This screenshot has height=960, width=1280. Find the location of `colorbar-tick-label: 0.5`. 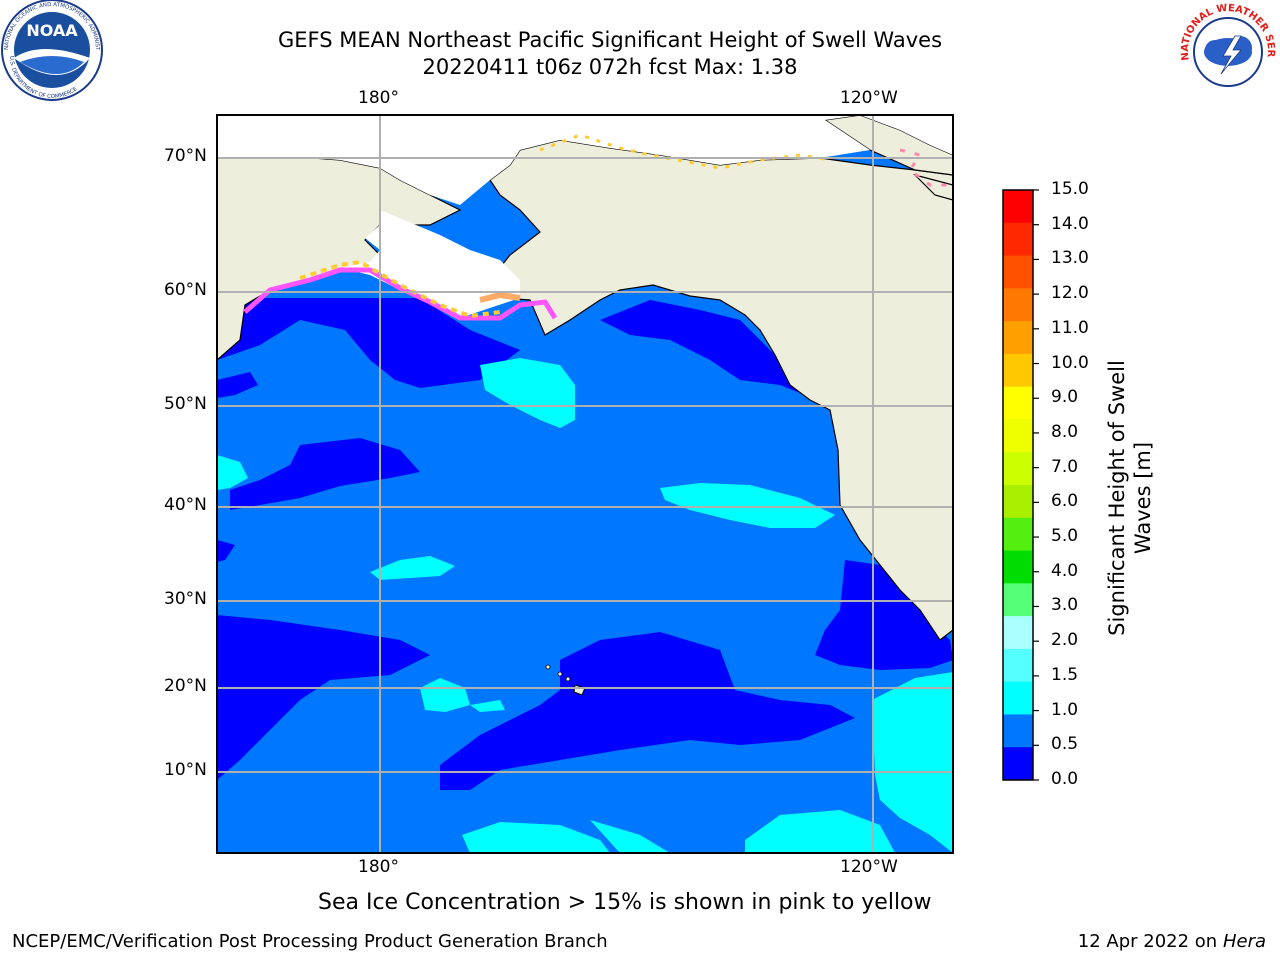

colorbar-tick-label: 0.5 is located at coordinates (1065, 744).